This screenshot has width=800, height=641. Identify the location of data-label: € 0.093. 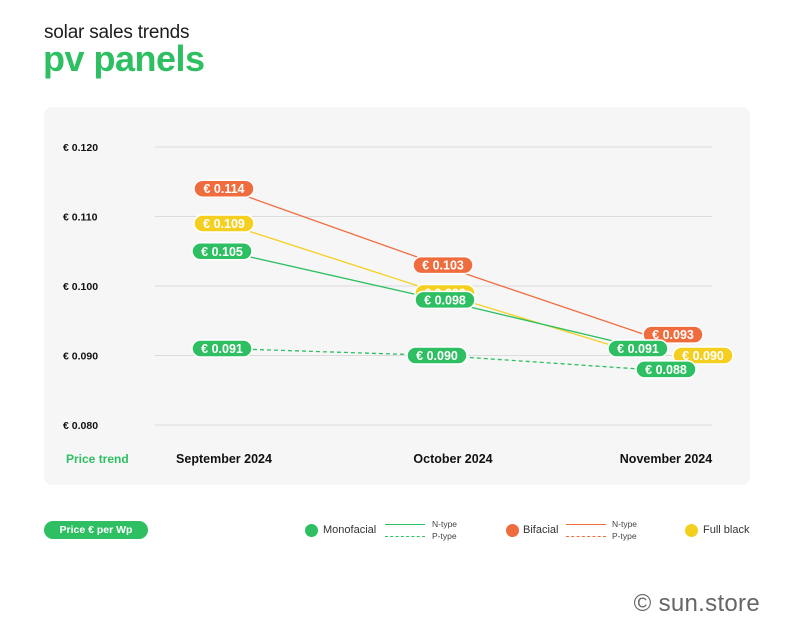
(673, 335).